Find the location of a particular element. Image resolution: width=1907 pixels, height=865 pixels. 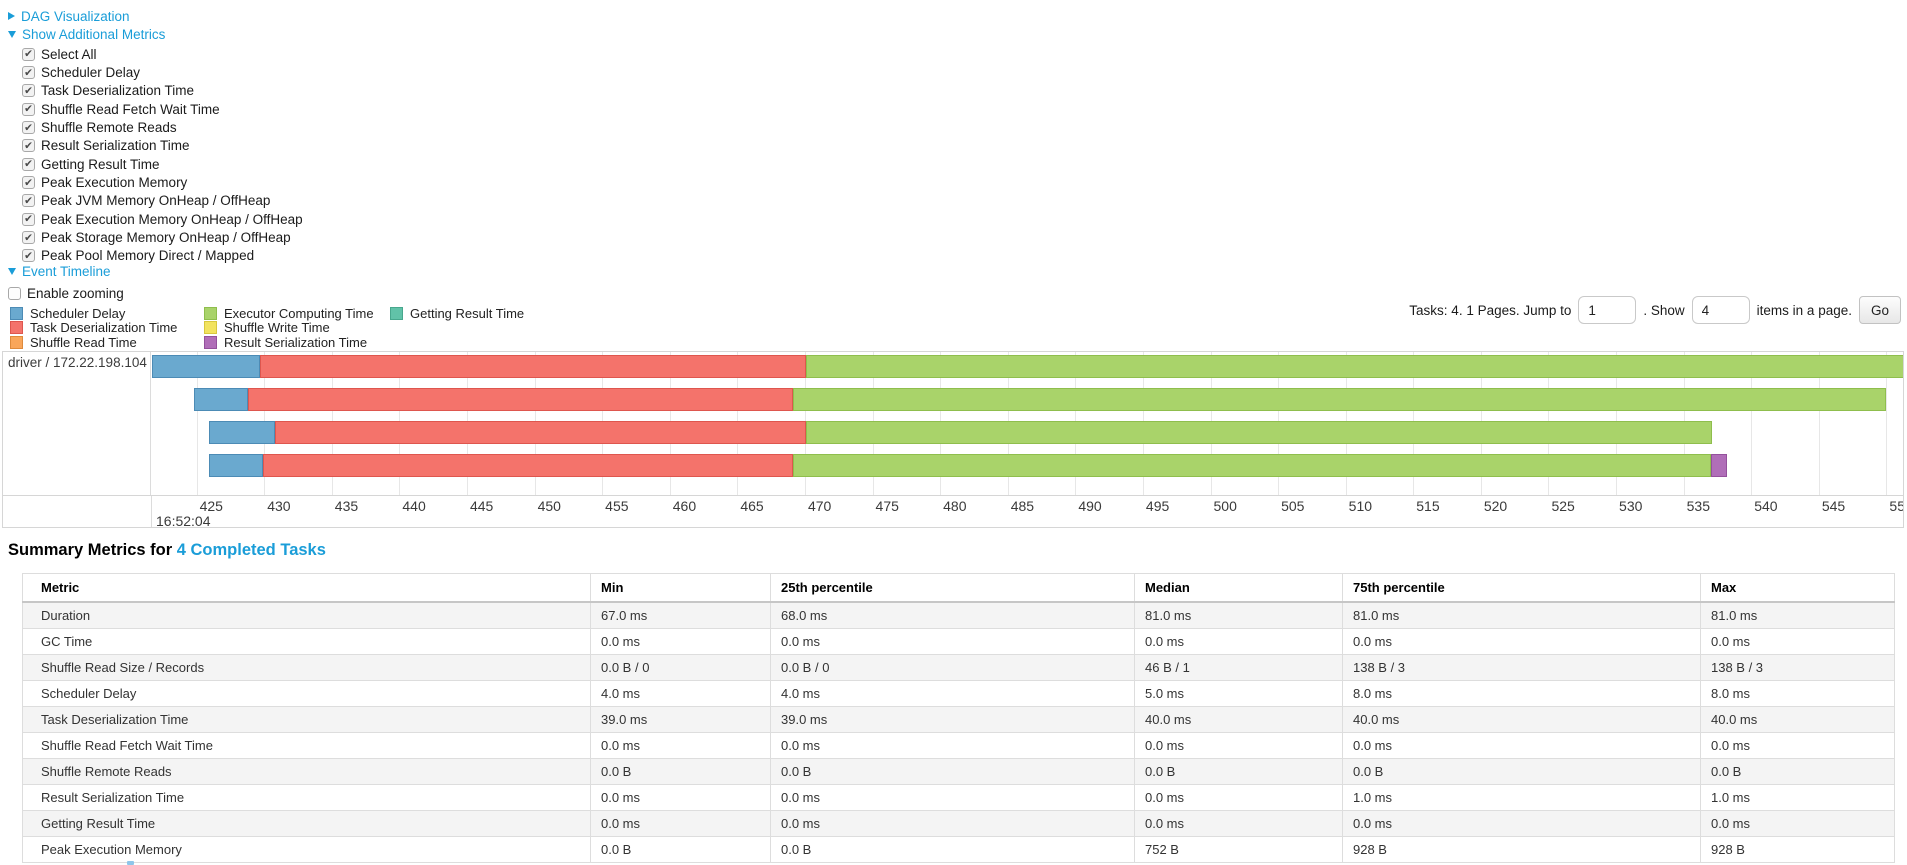

axis-time-of-day-label: 16:52:04 is located at coordinates (183, 520).